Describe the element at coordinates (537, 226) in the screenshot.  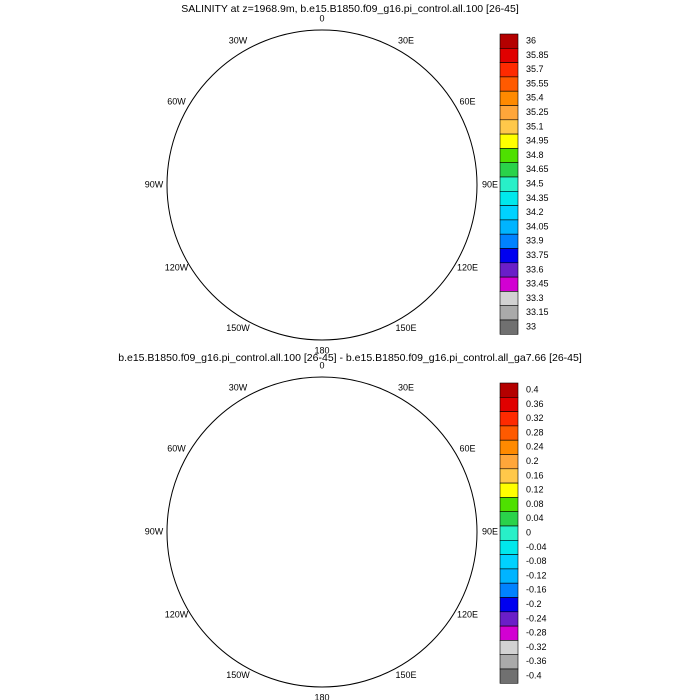
I see `colorbar-label: 34.05` at that location.